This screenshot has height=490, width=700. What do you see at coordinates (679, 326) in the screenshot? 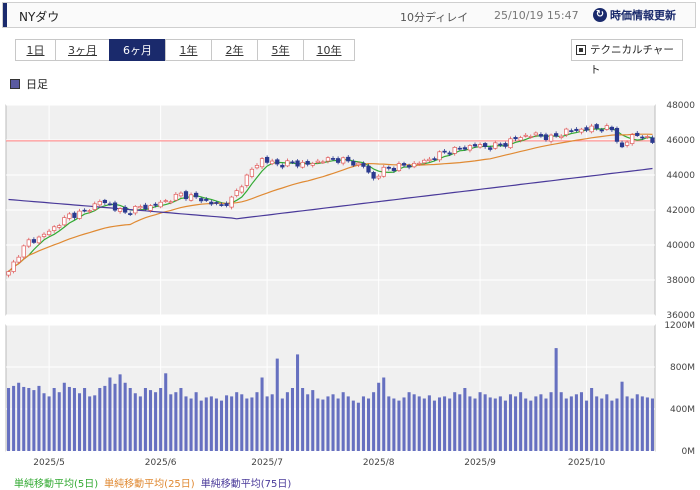
I see `volume-tick-label: 1200M` at bounding box center [679, 326].